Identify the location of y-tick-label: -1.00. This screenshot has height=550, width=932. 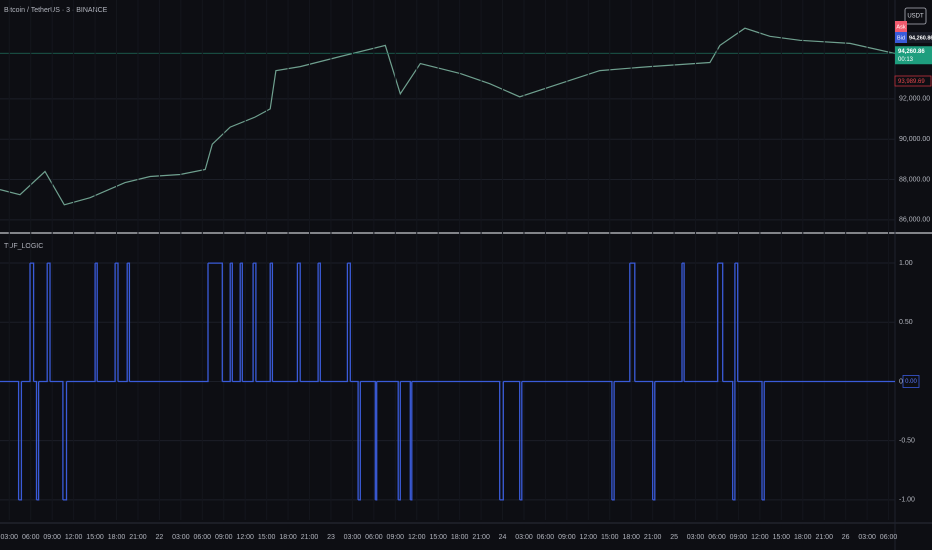
(907, 500).